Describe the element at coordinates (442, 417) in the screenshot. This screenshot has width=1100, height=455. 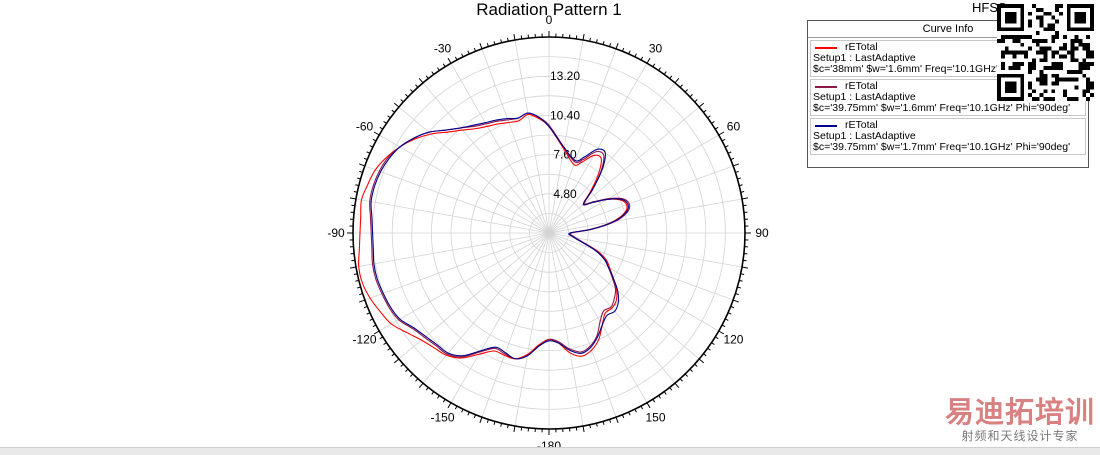
I see `angle-tick-label: -150` at that location.